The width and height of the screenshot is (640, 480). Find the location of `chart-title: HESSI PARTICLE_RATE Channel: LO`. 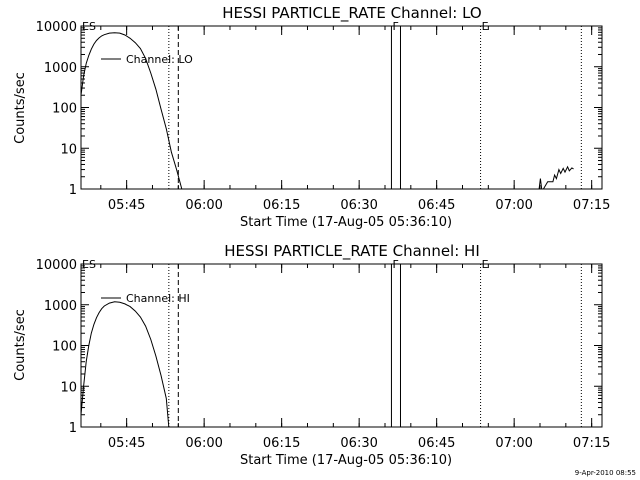

chart-title: HESSI PARTICLE_RATE Channel: LO is located at coordinates (351, 13).